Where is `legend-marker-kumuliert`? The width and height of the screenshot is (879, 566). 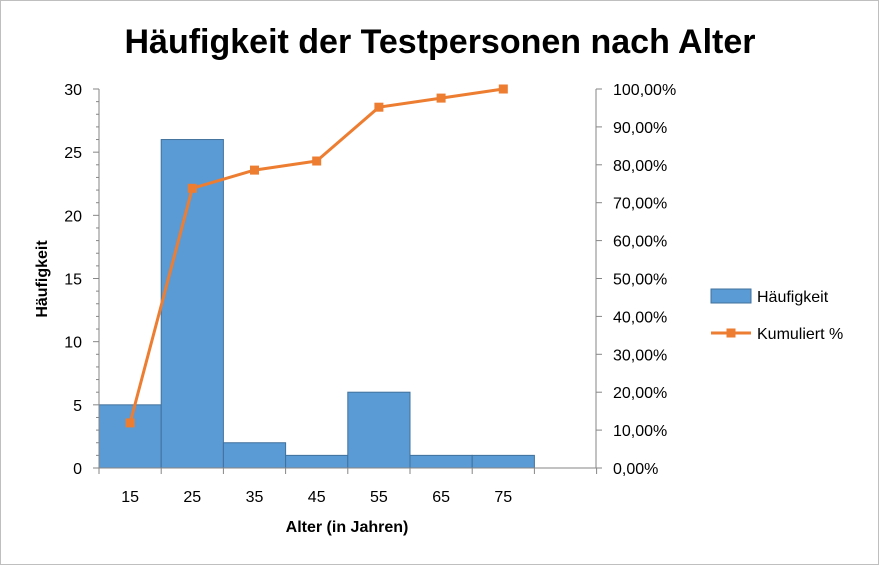
legend-marker-kumuliert is located at coordinates (731, 333).